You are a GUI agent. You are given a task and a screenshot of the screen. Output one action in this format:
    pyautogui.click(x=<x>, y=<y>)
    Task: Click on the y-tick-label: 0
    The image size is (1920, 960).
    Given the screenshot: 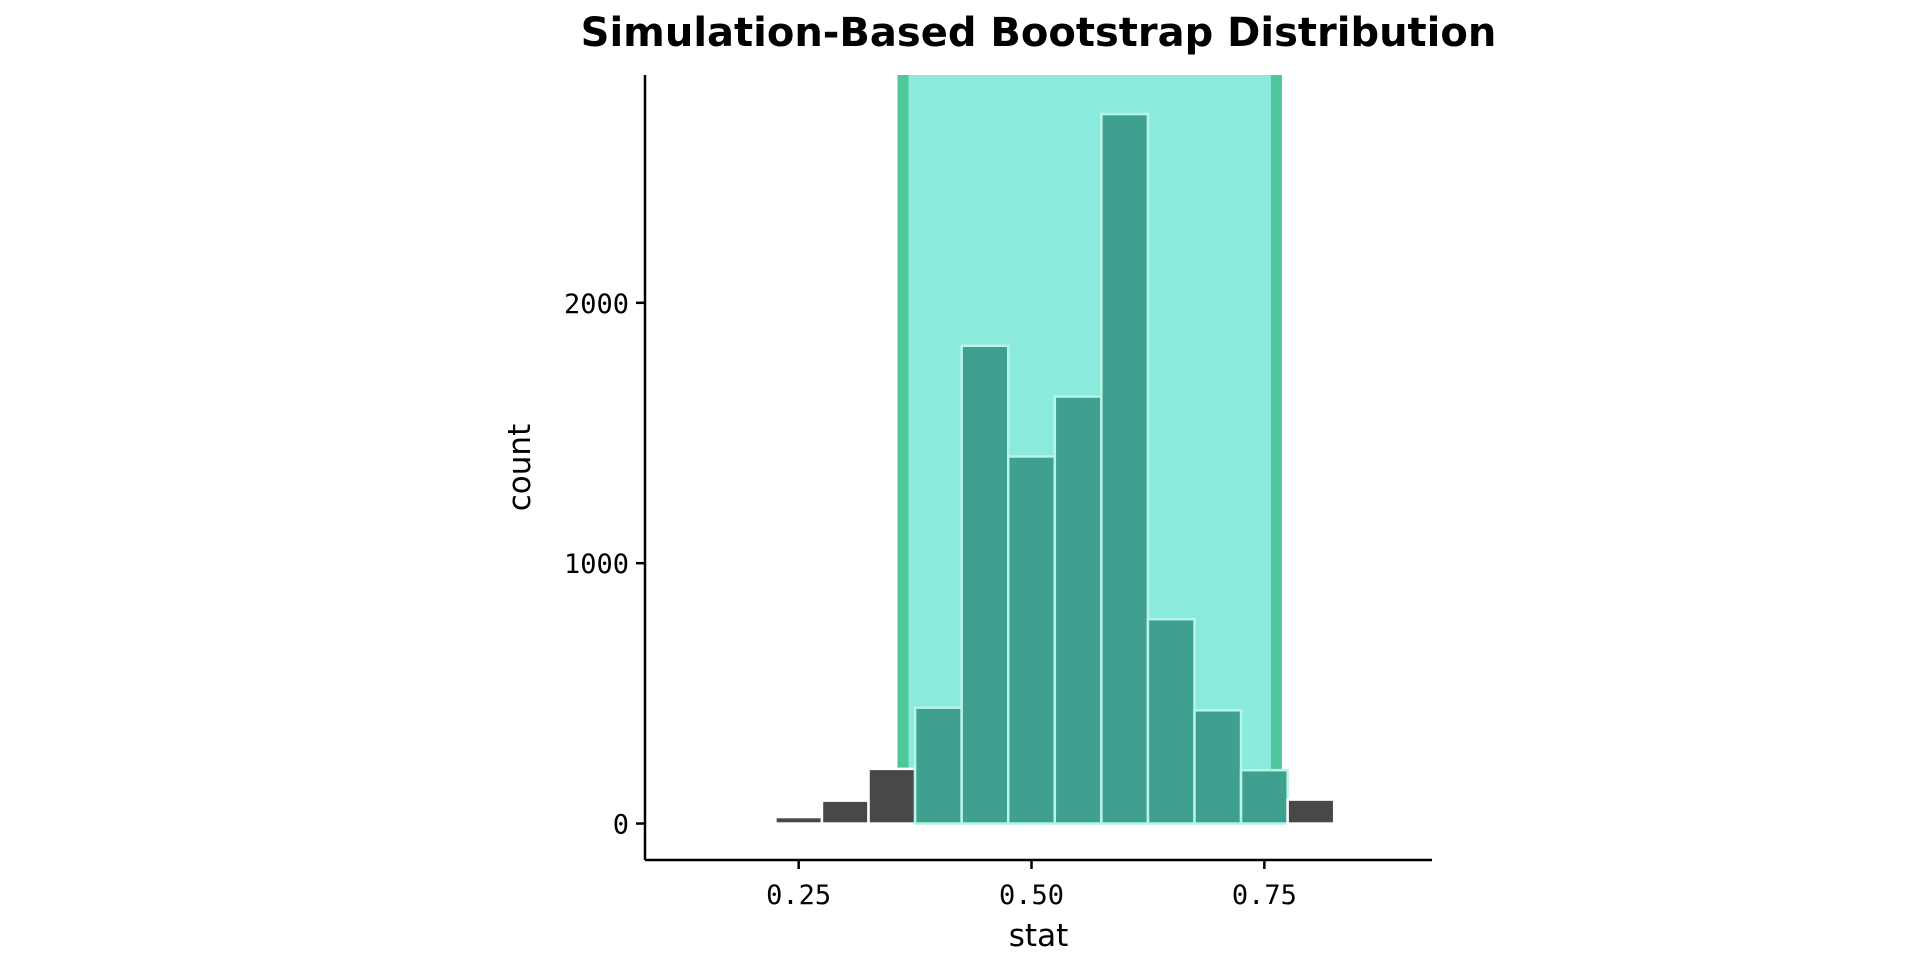 What is the action you would take?
    pyautogui.click(x=621, y=825)
    